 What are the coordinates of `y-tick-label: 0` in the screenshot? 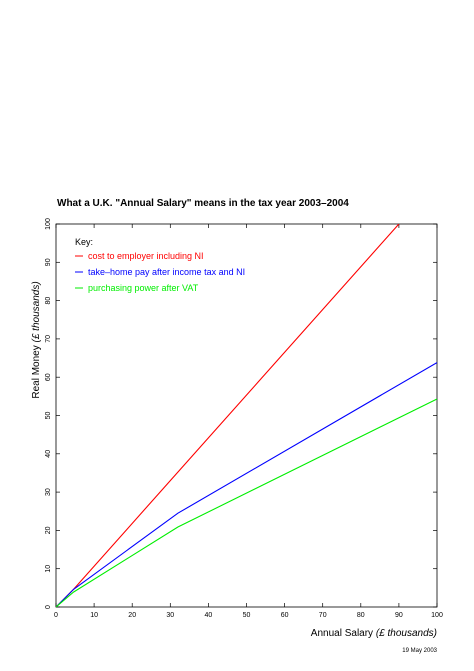 It's located at (48, 607).